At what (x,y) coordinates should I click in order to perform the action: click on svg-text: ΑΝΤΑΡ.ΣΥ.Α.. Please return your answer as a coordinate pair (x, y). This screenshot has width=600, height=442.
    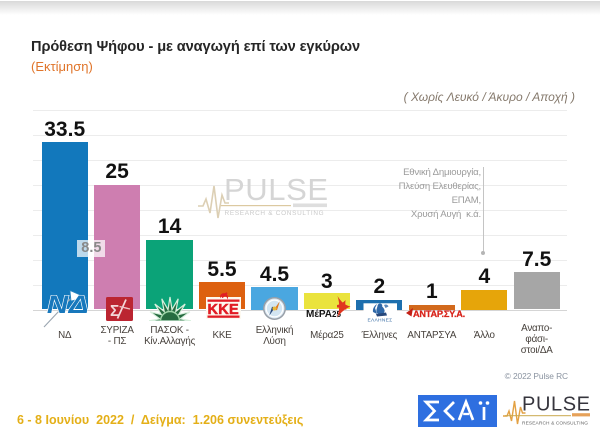
    Looking at the image, I should click on (439, 314).